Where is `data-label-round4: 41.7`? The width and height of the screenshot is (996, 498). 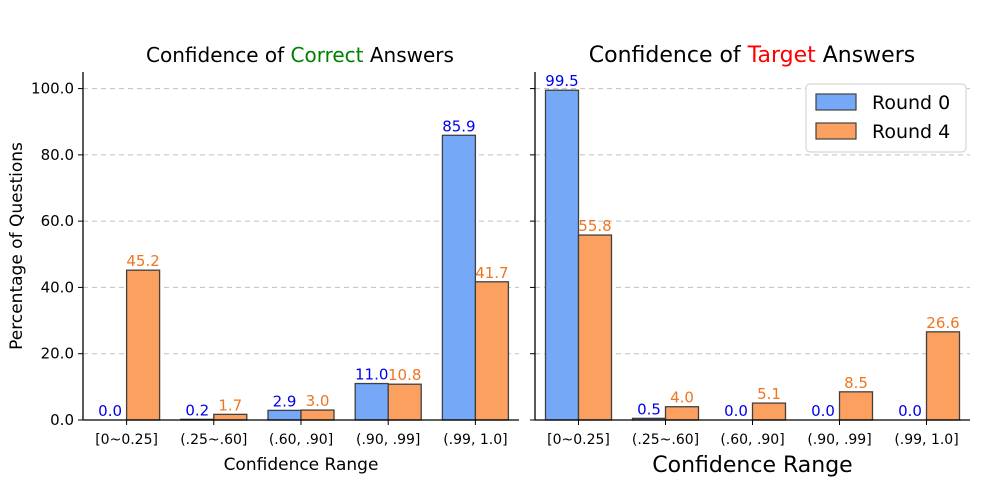
data-label-round4: 41.7 is located at coordinates (491, 273).